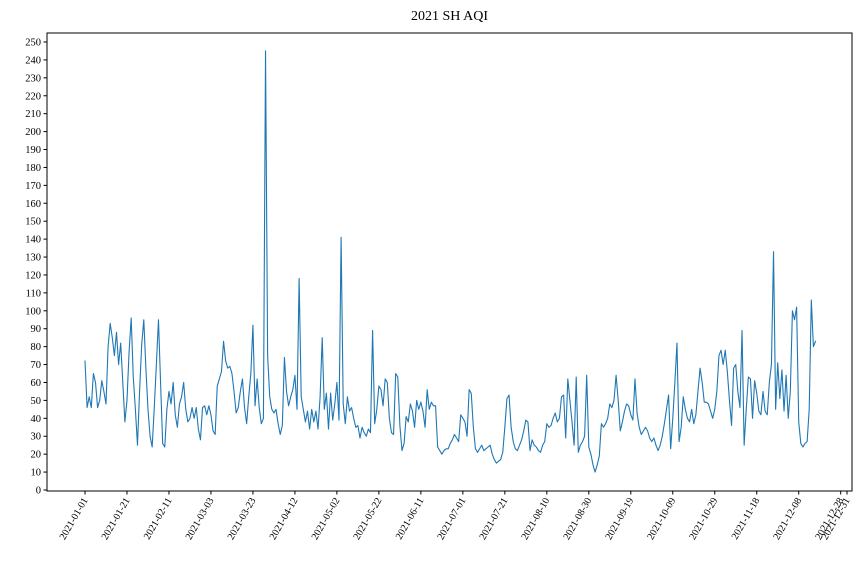 Image resolution: width=865 pixels, height=562 pixels. What do you see at coordinates (36, 329) in the screenshot?
I see `y-tick-label: 90` at bounding box center [36, 329].